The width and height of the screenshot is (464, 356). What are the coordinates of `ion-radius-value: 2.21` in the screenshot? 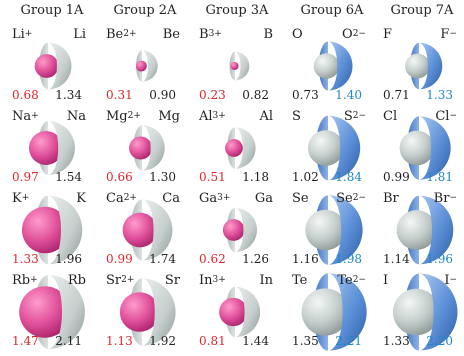 It's located at (348, 341).